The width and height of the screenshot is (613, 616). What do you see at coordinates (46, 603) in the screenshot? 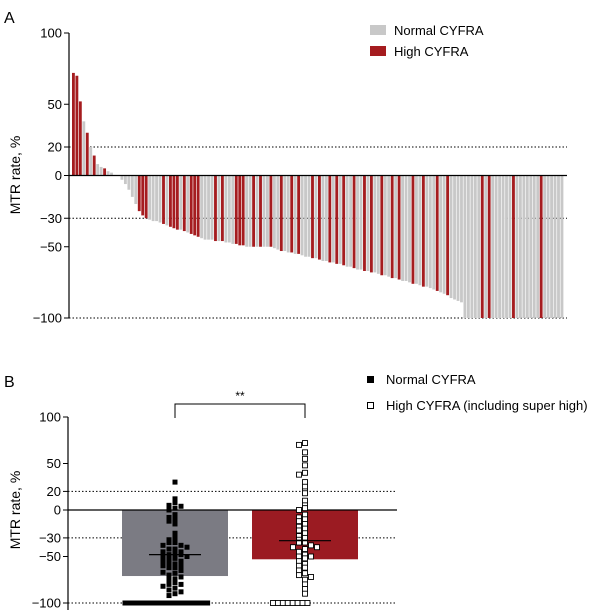
I see `y-tick-label: −100` at bounding box center [46, 603].